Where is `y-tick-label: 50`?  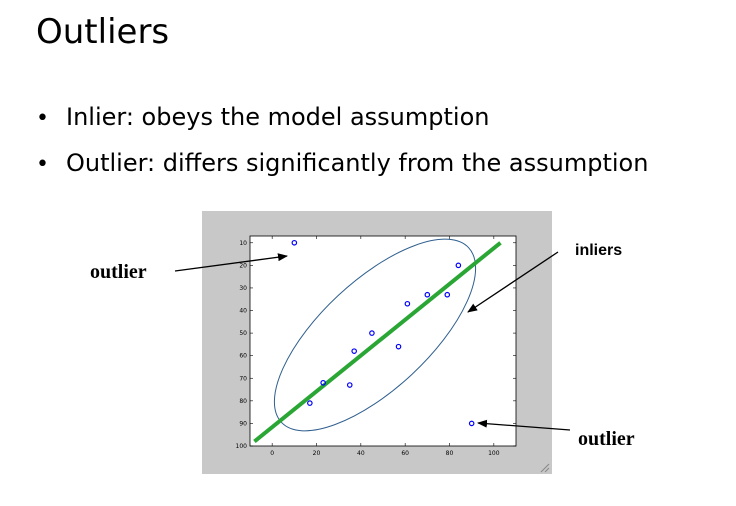 y-tick-label: 50 is located at coordinates (243, 333).